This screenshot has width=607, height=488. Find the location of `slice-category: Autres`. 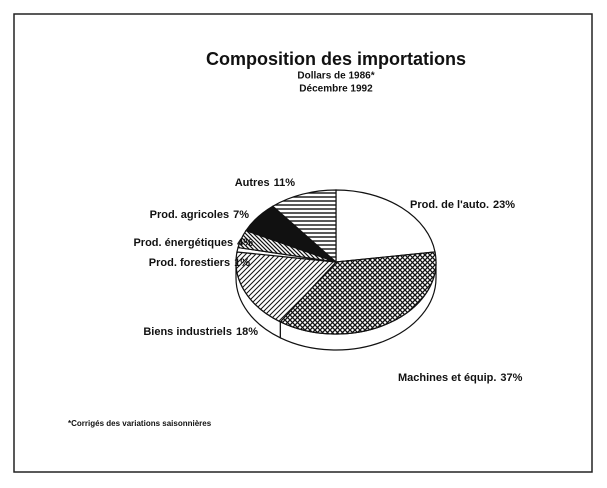

slice-category: Autres is located at coordinates (252, 183).